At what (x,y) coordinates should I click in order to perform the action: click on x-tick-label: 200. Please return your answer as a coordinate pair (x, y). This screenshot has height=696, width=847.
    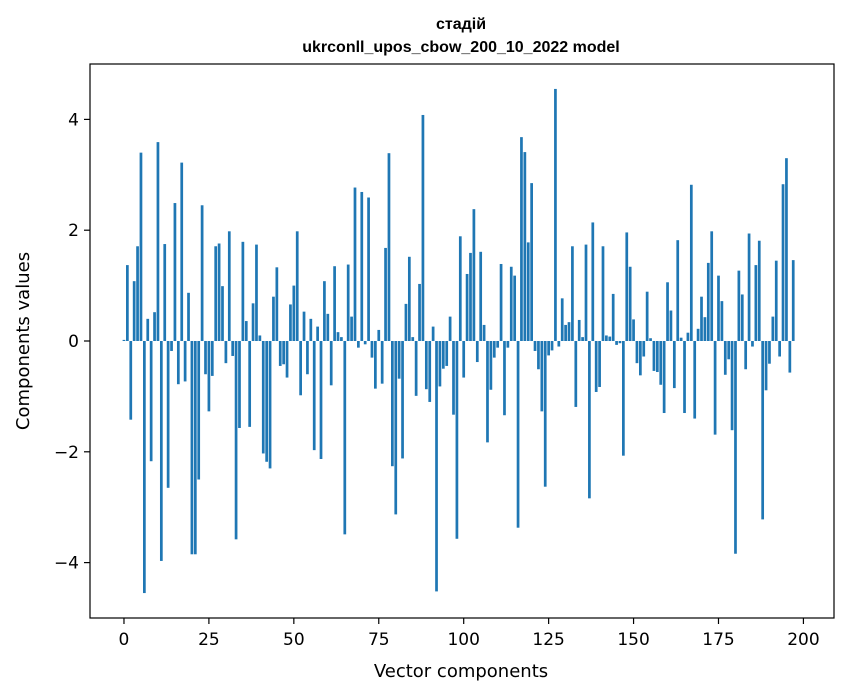
    Looking at the image, I should click on (803, 640).